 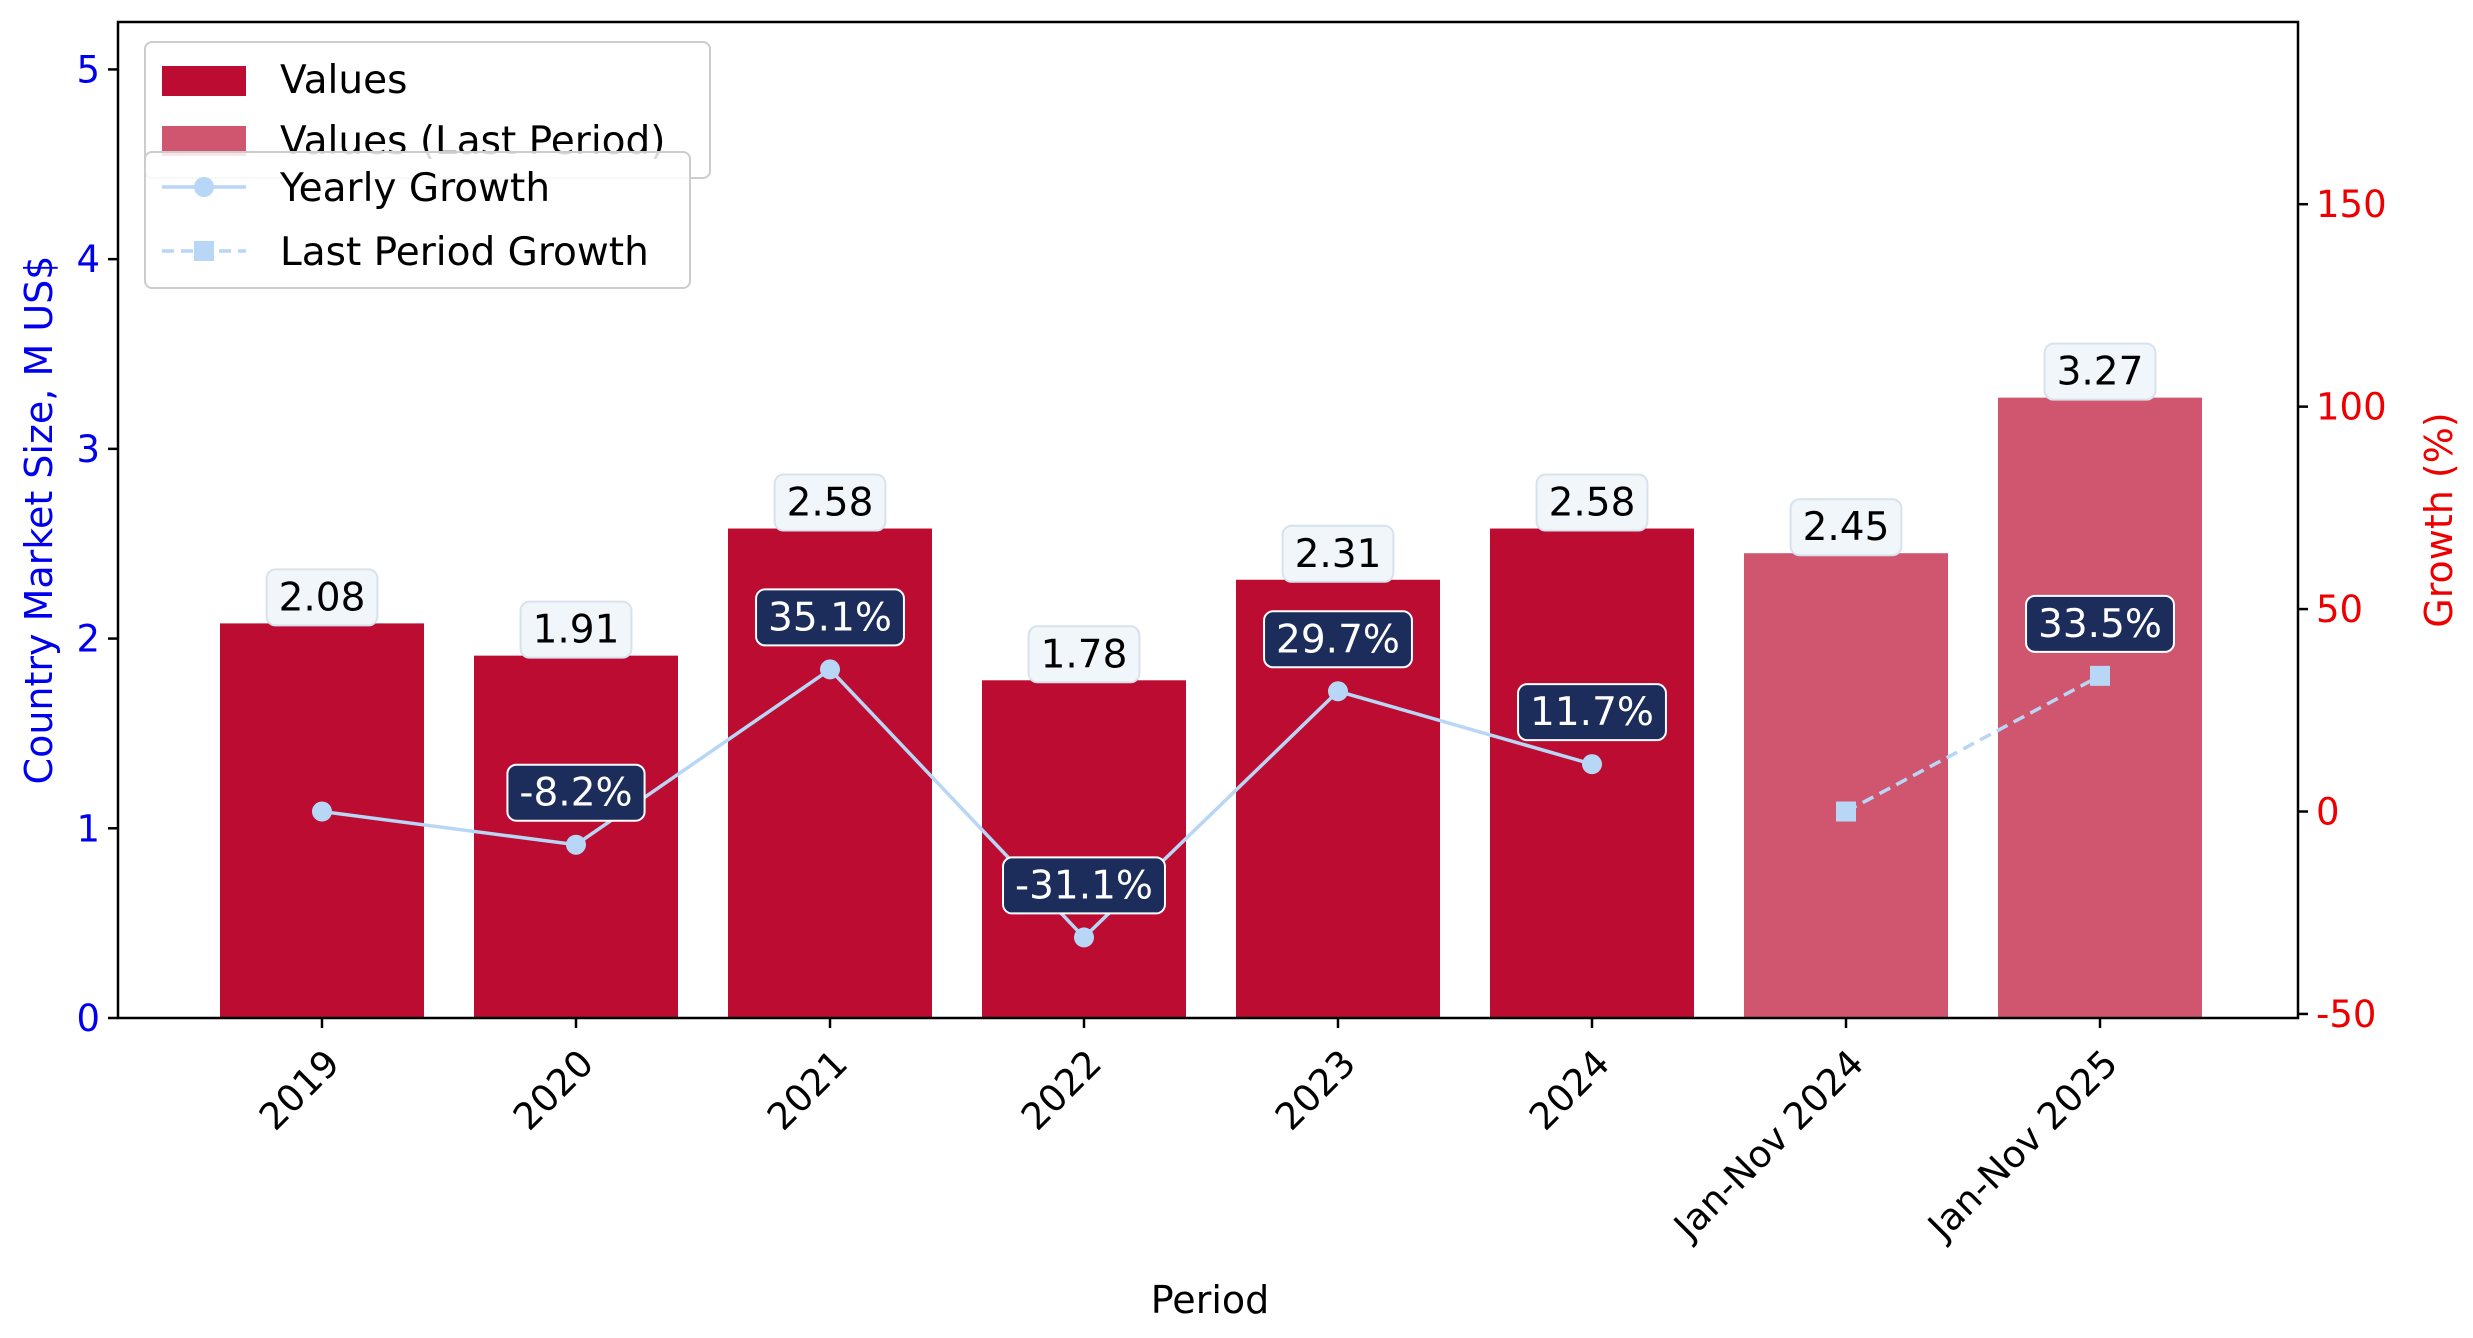 What do you see at coordinates (88, 1018) in the screenshot?
I see `left-tick-label: 0` at bounding box center [88, 1018].